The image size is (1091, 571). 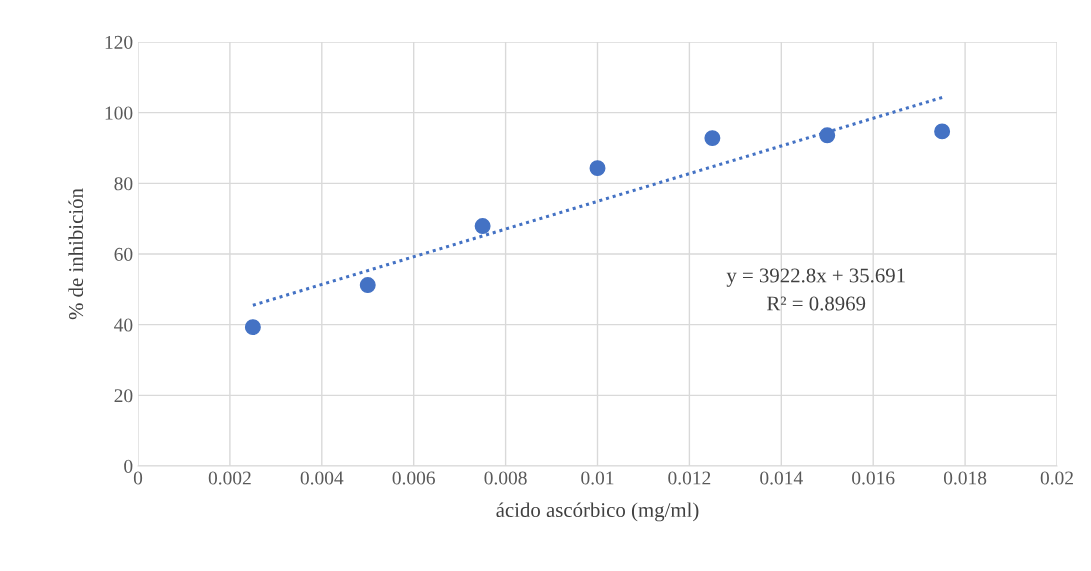 I want to click on annotation: y = 3922.8x + 35.691, so click(x=815, y=277).